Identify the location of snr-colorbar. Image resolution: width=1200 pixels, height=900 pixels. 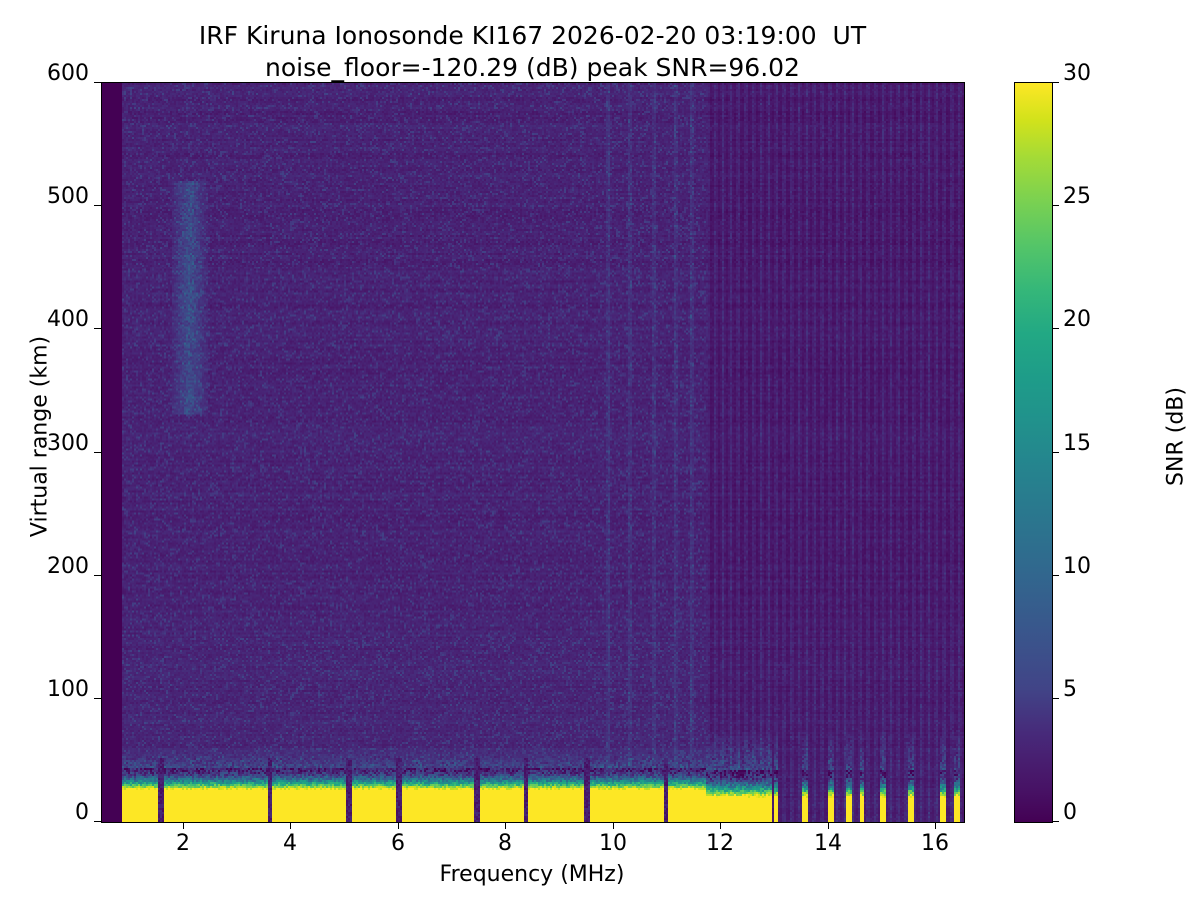
(1033, 452).